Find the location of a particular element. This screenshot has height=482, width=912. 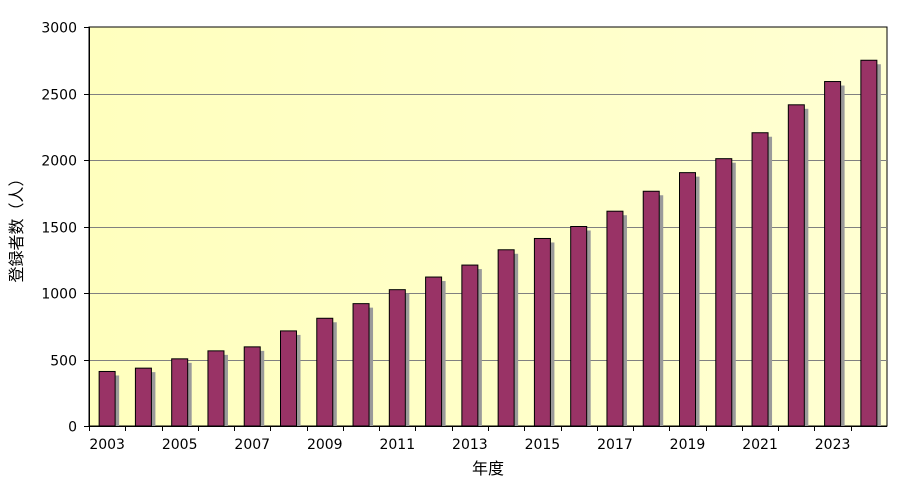

bar-2021 is located at coordinates (760, 279).